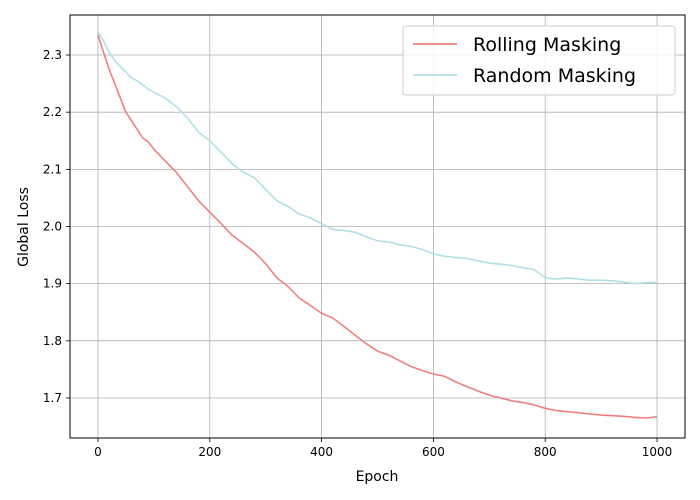 The image size is (700, 500). Describe the element at coordinates (209, 452) in the screenshot. I see `x-tick-label: 200` at that location.